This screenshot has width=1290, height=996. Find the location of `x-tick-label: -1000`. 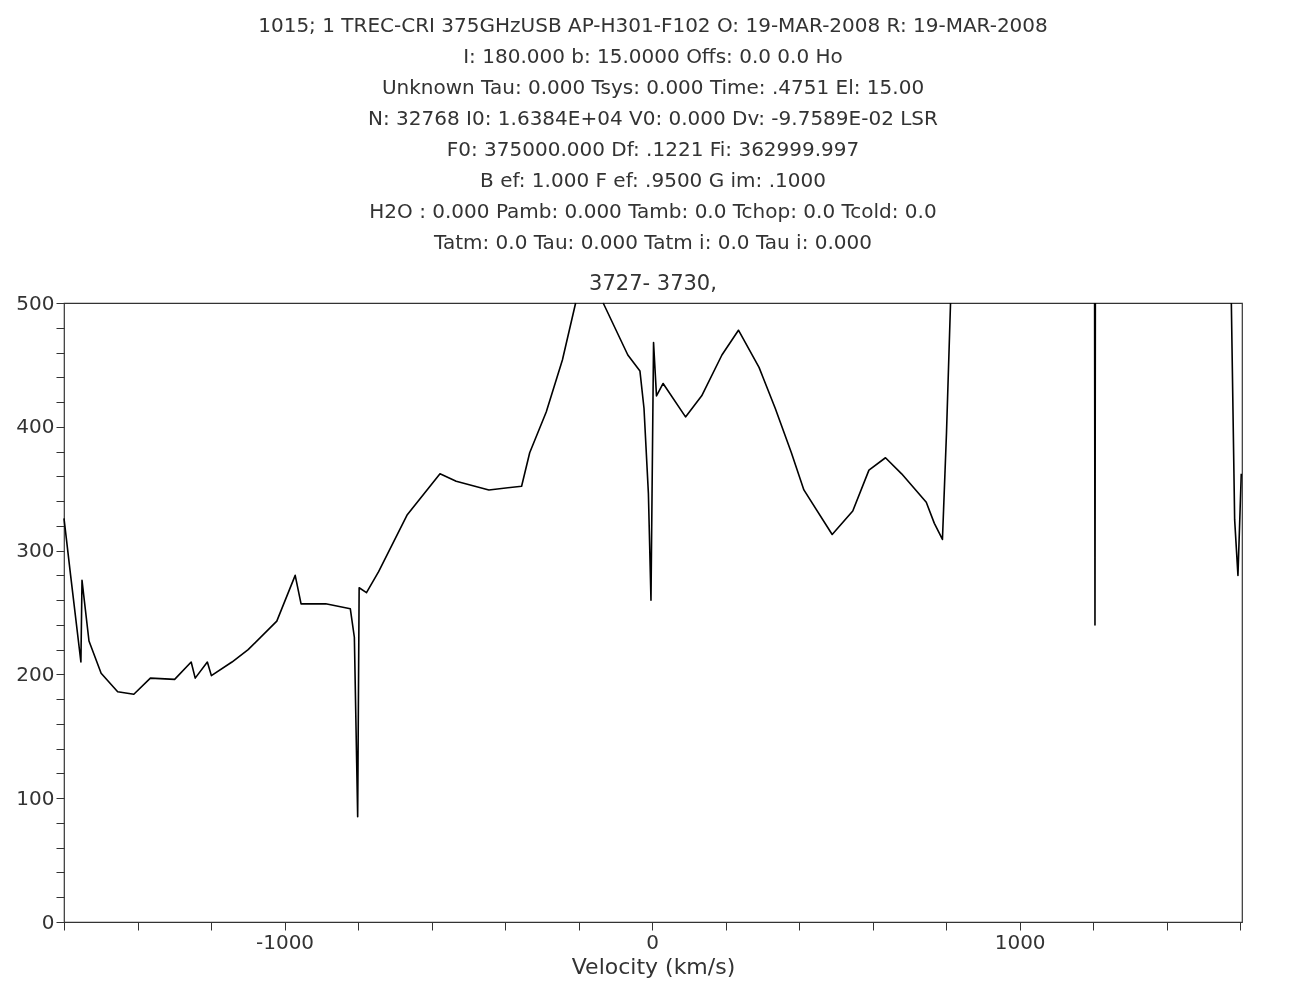

x-tick-label: -1000 is located at coordinates (285, 941).